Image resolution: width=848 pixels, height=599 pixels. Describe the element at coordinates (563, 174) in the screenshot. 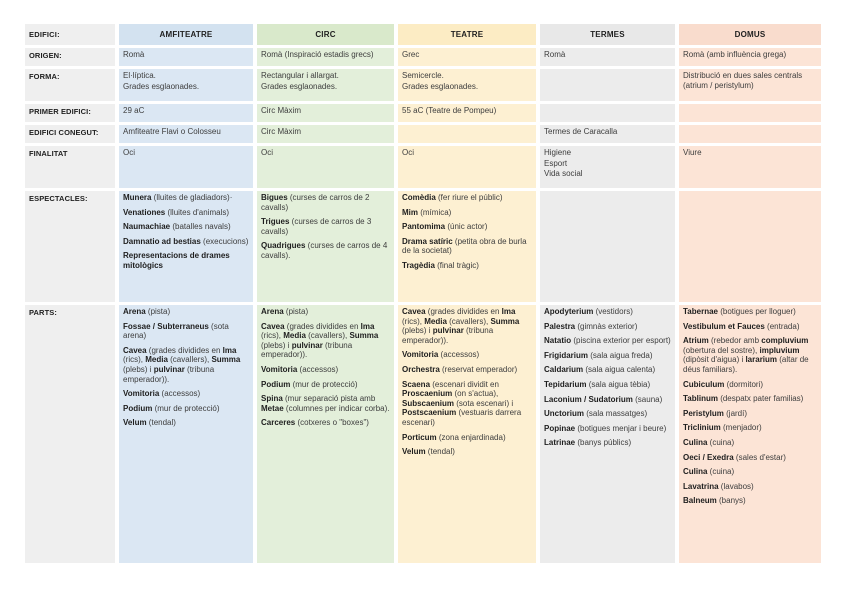

I see `cell-paragraph: Vida social` at that location.